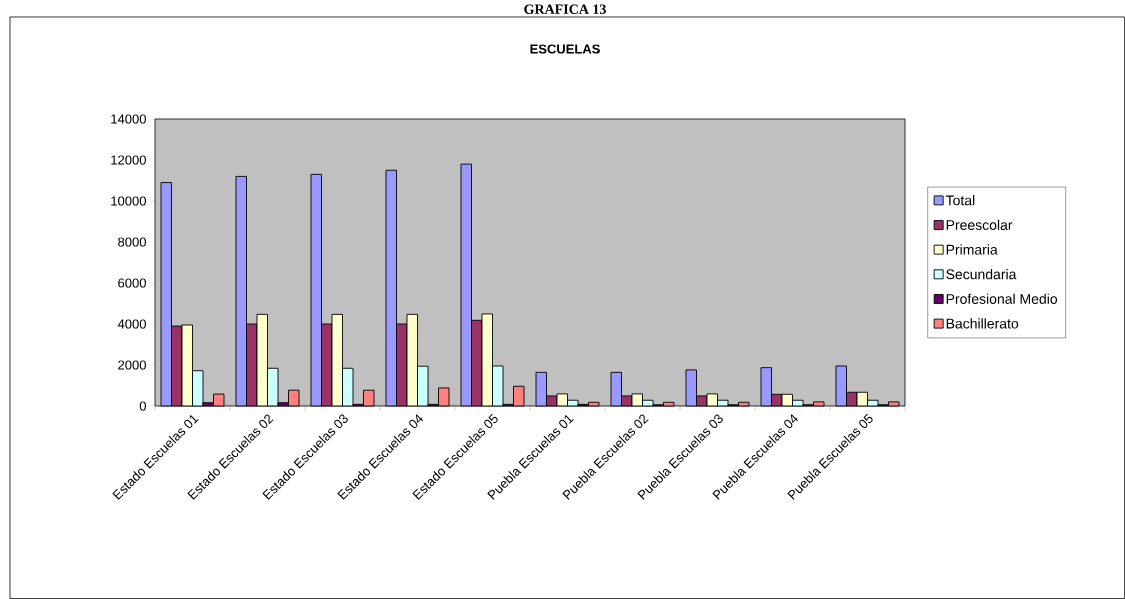 The image size is (1125, 599). What do you see at coordinates (982, 323) in the screenshot?
I see `legend-label: Bachillerato` at bounding box center [982, 323].